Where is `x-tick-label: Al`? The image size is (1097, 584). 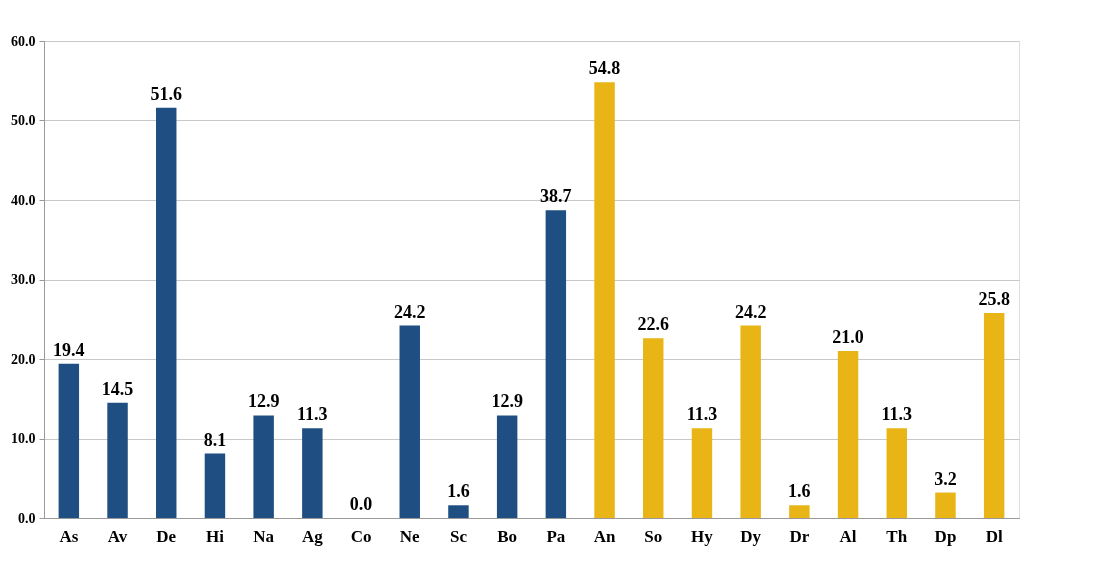 x-tick-label: Al is located at coordinates (848, 536).